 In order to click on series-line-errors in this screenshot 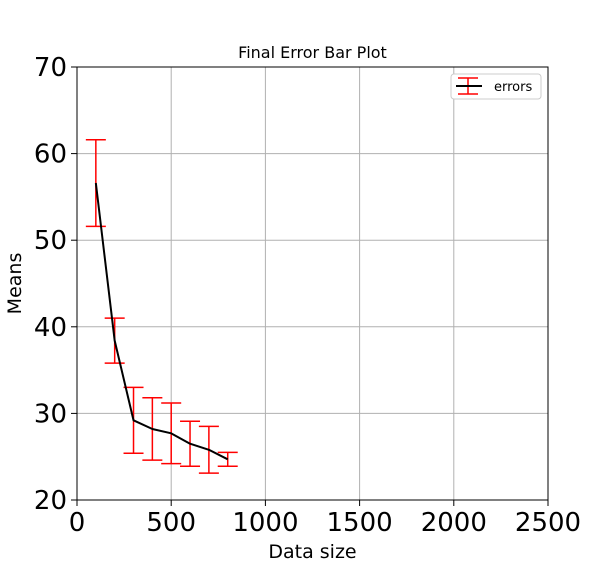, I will do `click(161, 321)`.